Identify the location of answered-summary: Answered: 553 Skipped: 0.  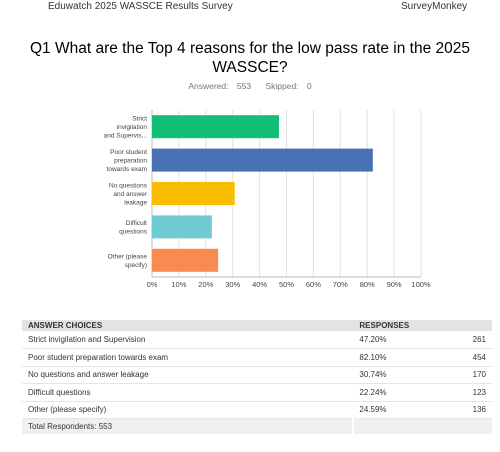
(250, 86).